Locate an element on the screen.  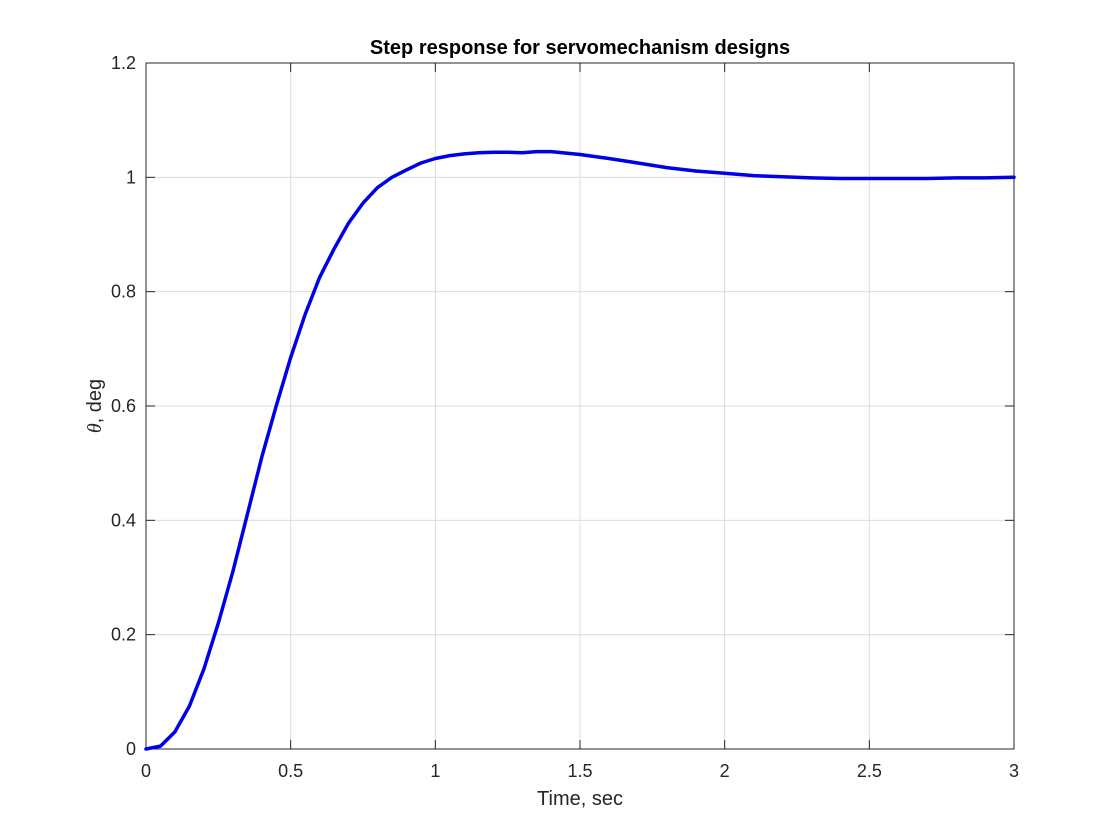
y-tick-label: 0.6 is located at coordinates (123, 406).